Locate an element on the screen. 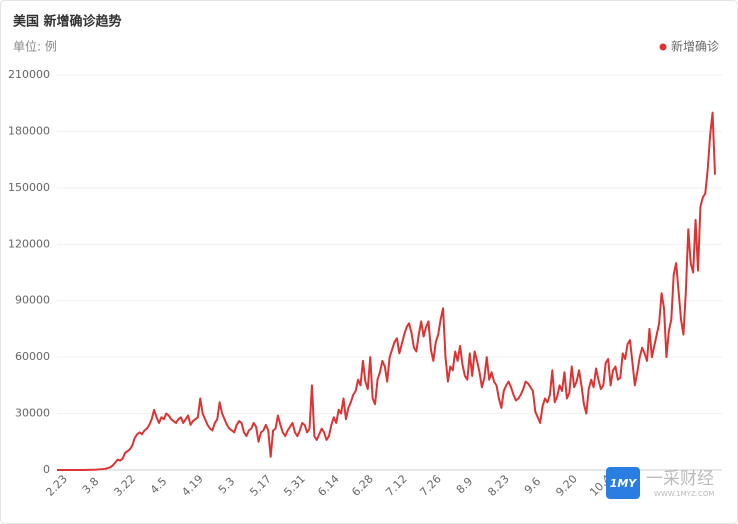 This screenshot has height=524, width=738. watermark-text: 一采财经 is located at coordinates (680, 479).